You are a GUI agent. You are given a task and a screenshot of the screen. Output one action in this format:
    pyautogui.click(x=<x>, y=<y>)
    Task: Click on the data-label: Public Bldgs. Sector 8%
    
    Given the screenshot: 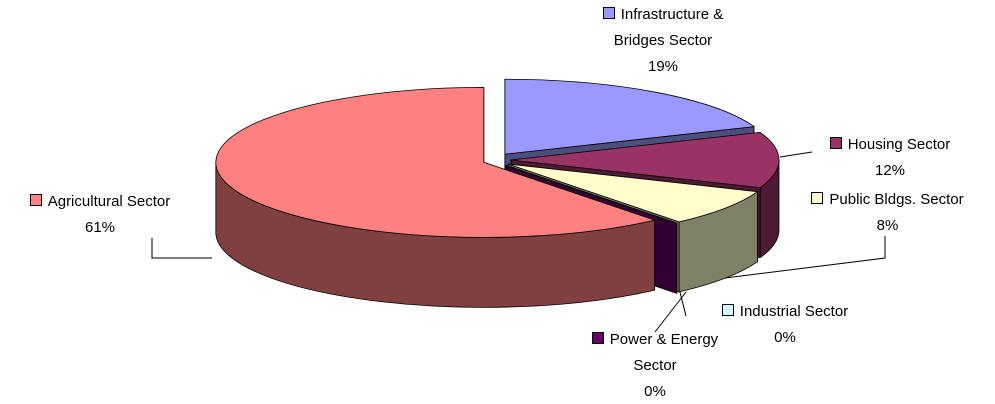 What is the action you would take?
    pyautogui.click(x=887, y=213)
    